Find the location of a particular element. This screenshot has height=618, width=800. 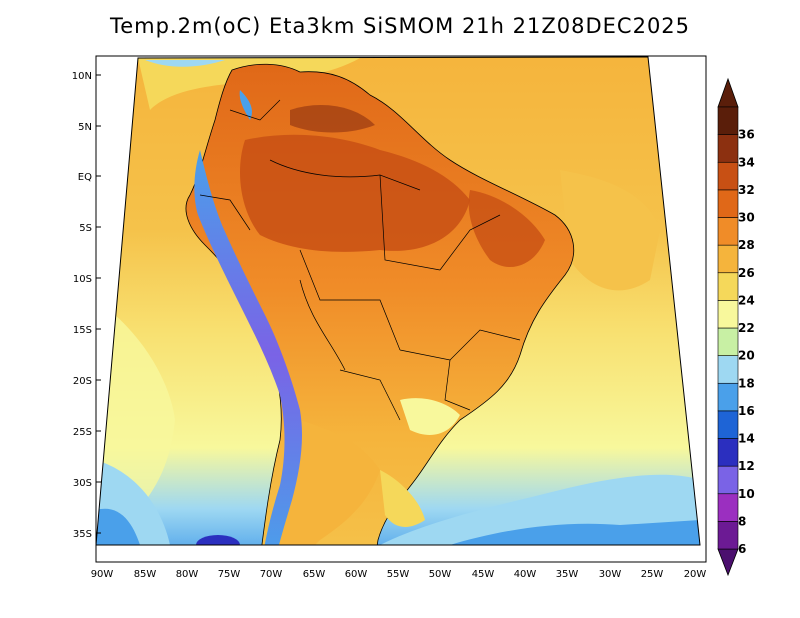

lon-label: 55W is located at coordinates (398, 574).